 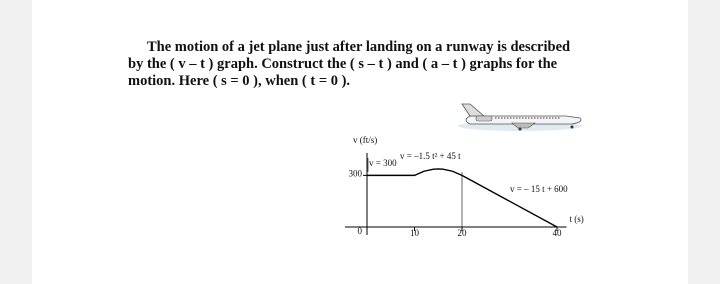 What do you see at coordinates (430, 156) in the screenshot?
I see `annotation: v = –1.5 t² + 45 t` at bounding box center [430, 156].